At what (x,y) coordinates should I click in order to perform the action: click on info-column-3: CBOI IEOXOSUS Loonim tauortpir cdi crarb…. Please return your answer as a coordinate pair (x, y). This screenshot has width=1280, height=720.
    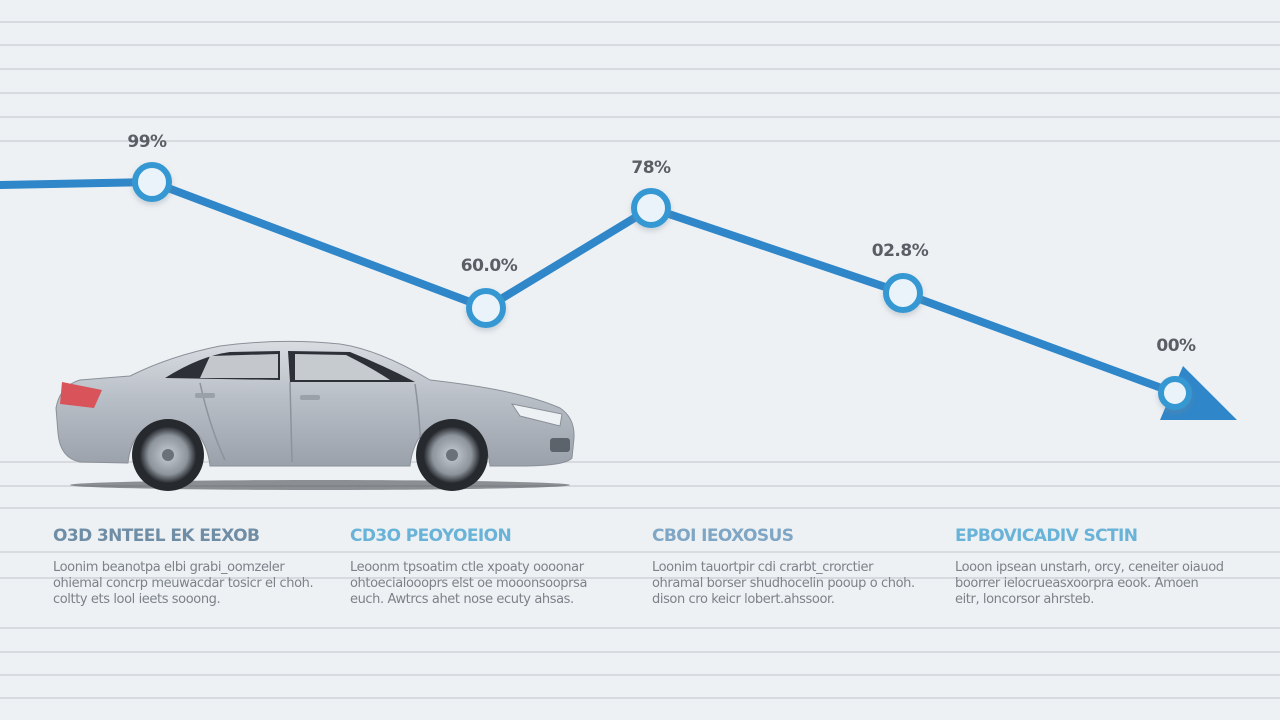
    Looking at the image, I should click on (787, 567).